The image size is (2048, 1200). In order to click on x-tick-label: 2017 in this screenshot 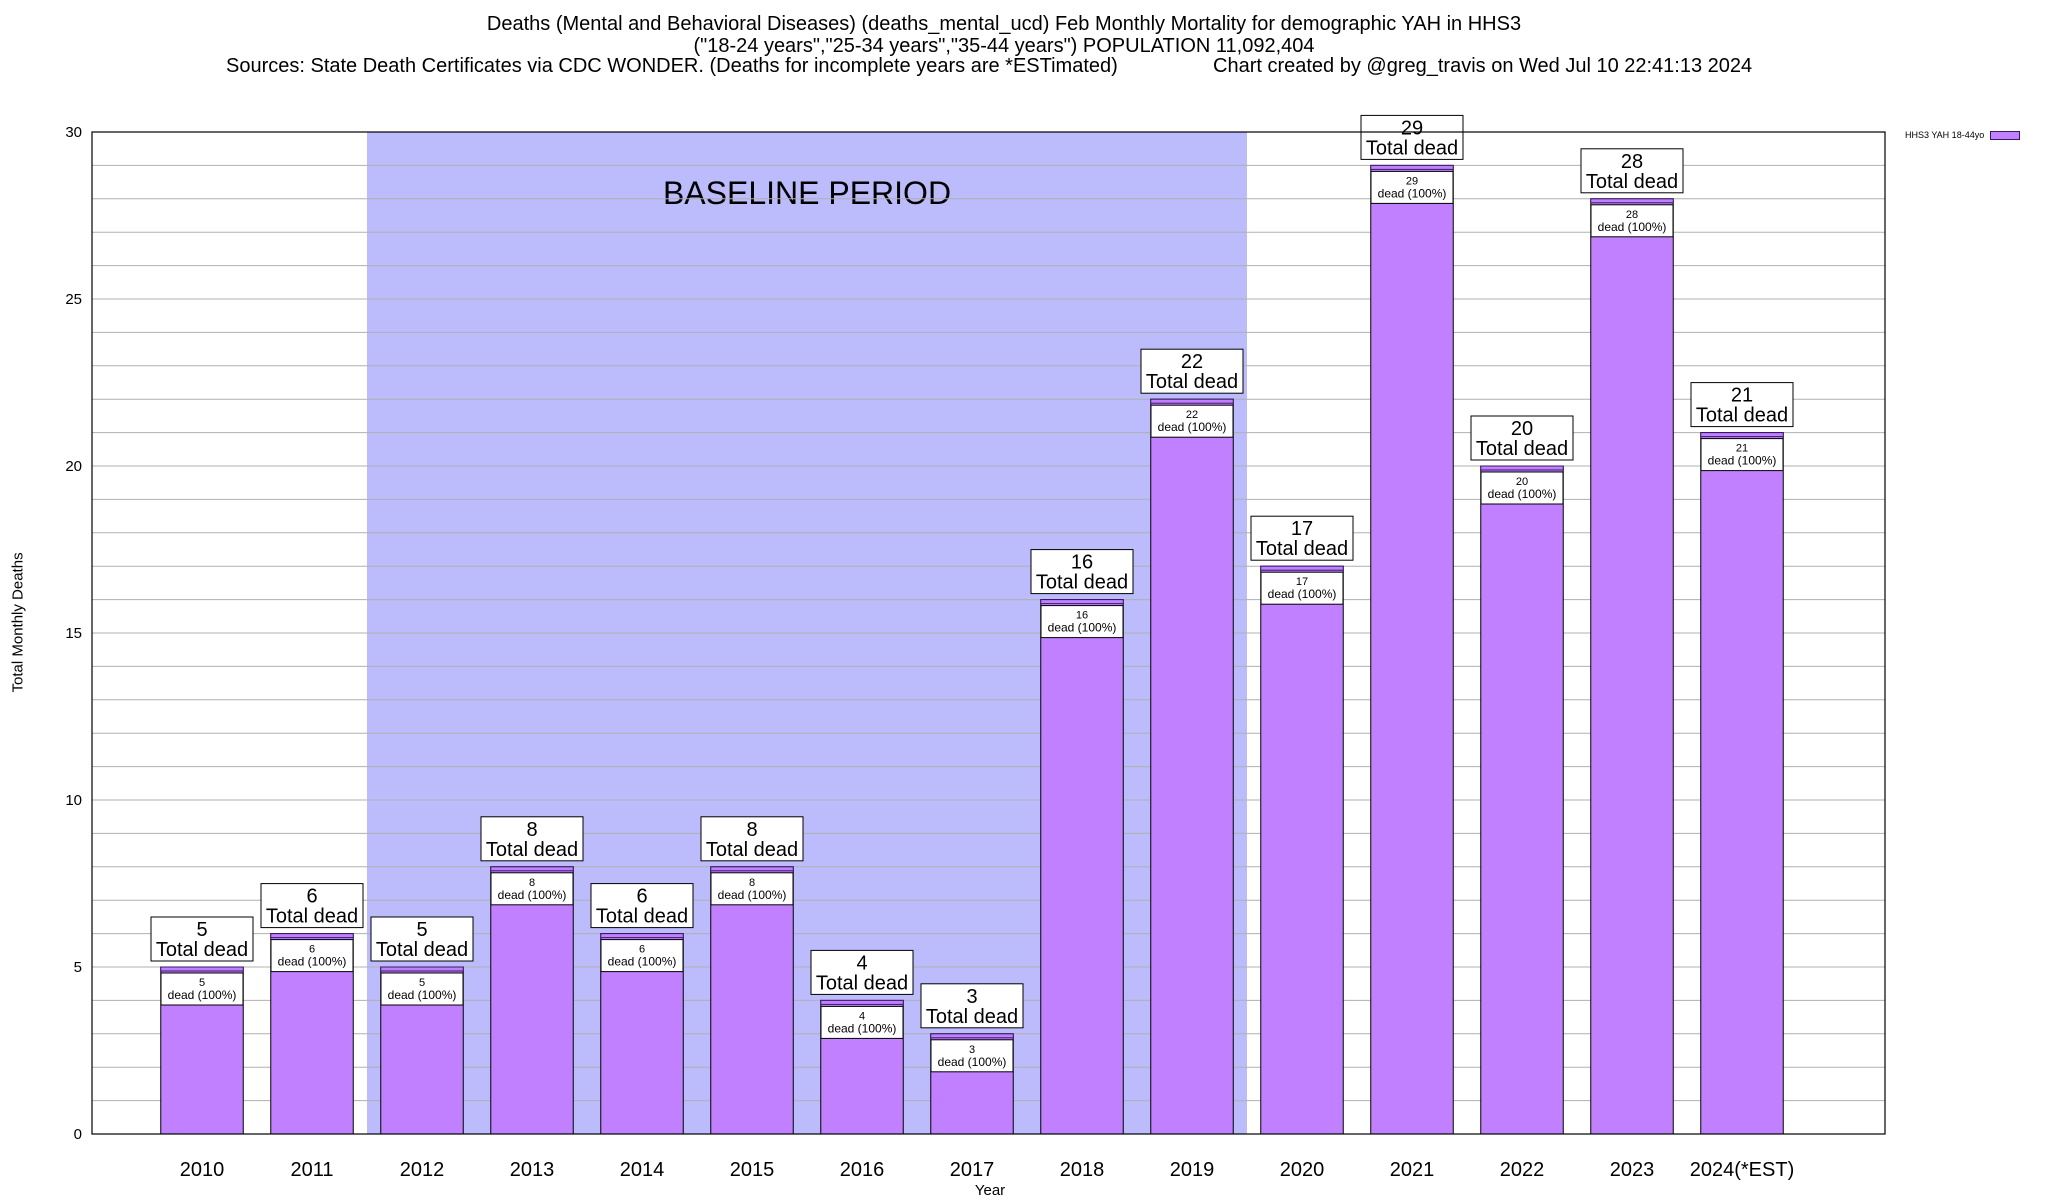, I will do `click(972, 1170)`.